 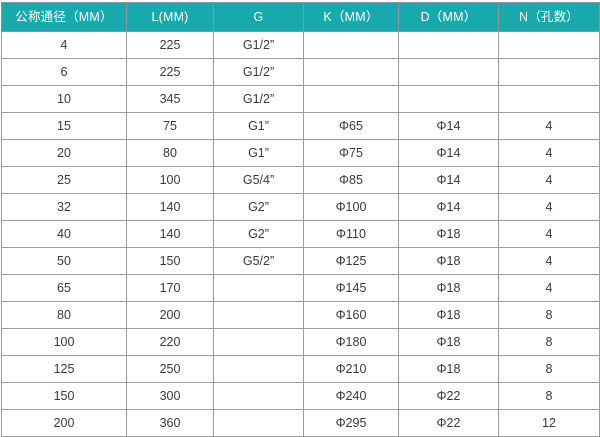 What do you see at coordinates (64, 45) in the screenshot?
I see `cell-r0-c0: 4` at bounding box center [64, 45].